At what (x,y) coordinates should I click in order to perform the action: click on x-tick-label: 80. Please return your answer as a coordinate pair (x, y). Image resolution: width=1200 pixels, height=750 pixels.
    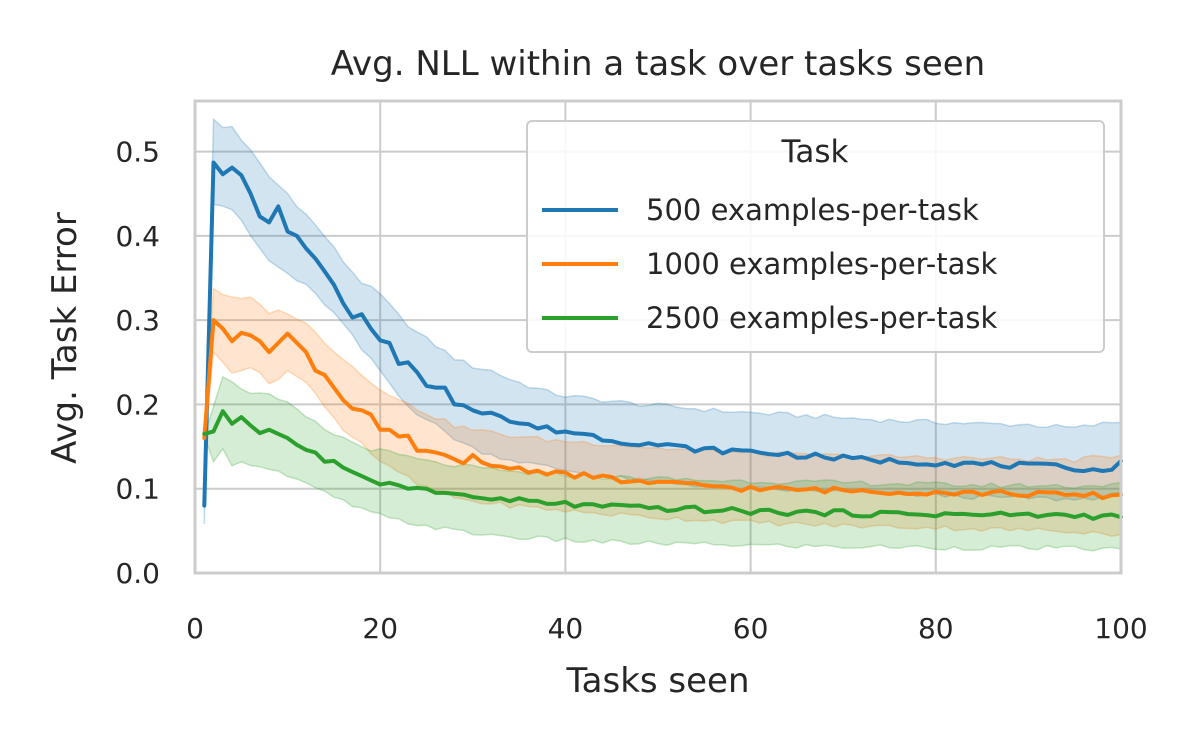
    Looking at the image, I should click on (936, 628).